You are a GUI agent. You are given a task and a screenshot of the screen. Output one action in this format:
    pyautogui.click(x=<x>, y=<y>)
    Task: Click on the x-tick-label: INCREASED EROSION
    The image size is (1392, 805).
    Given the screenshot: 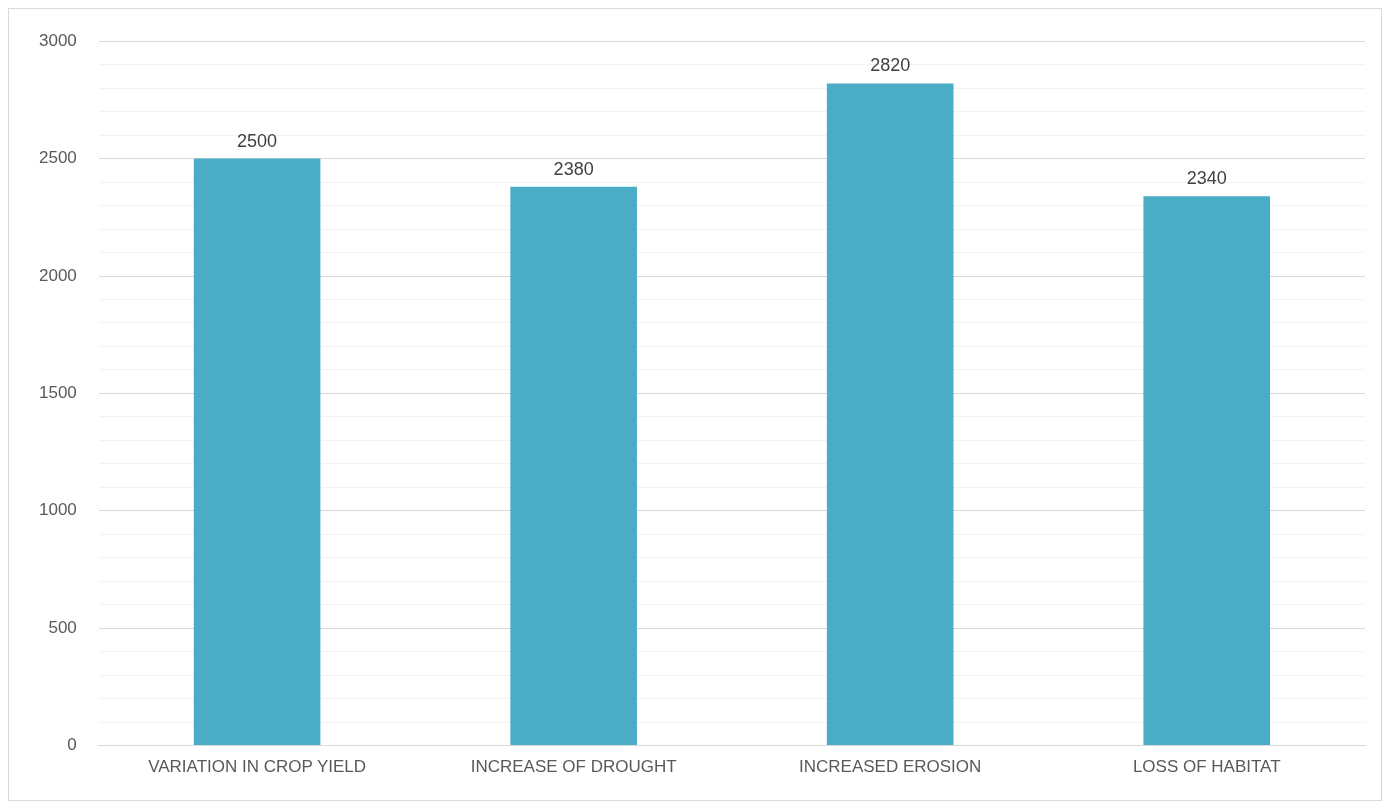 What is the action you would take?
    pyautogui.click(x=890, y=767)
    